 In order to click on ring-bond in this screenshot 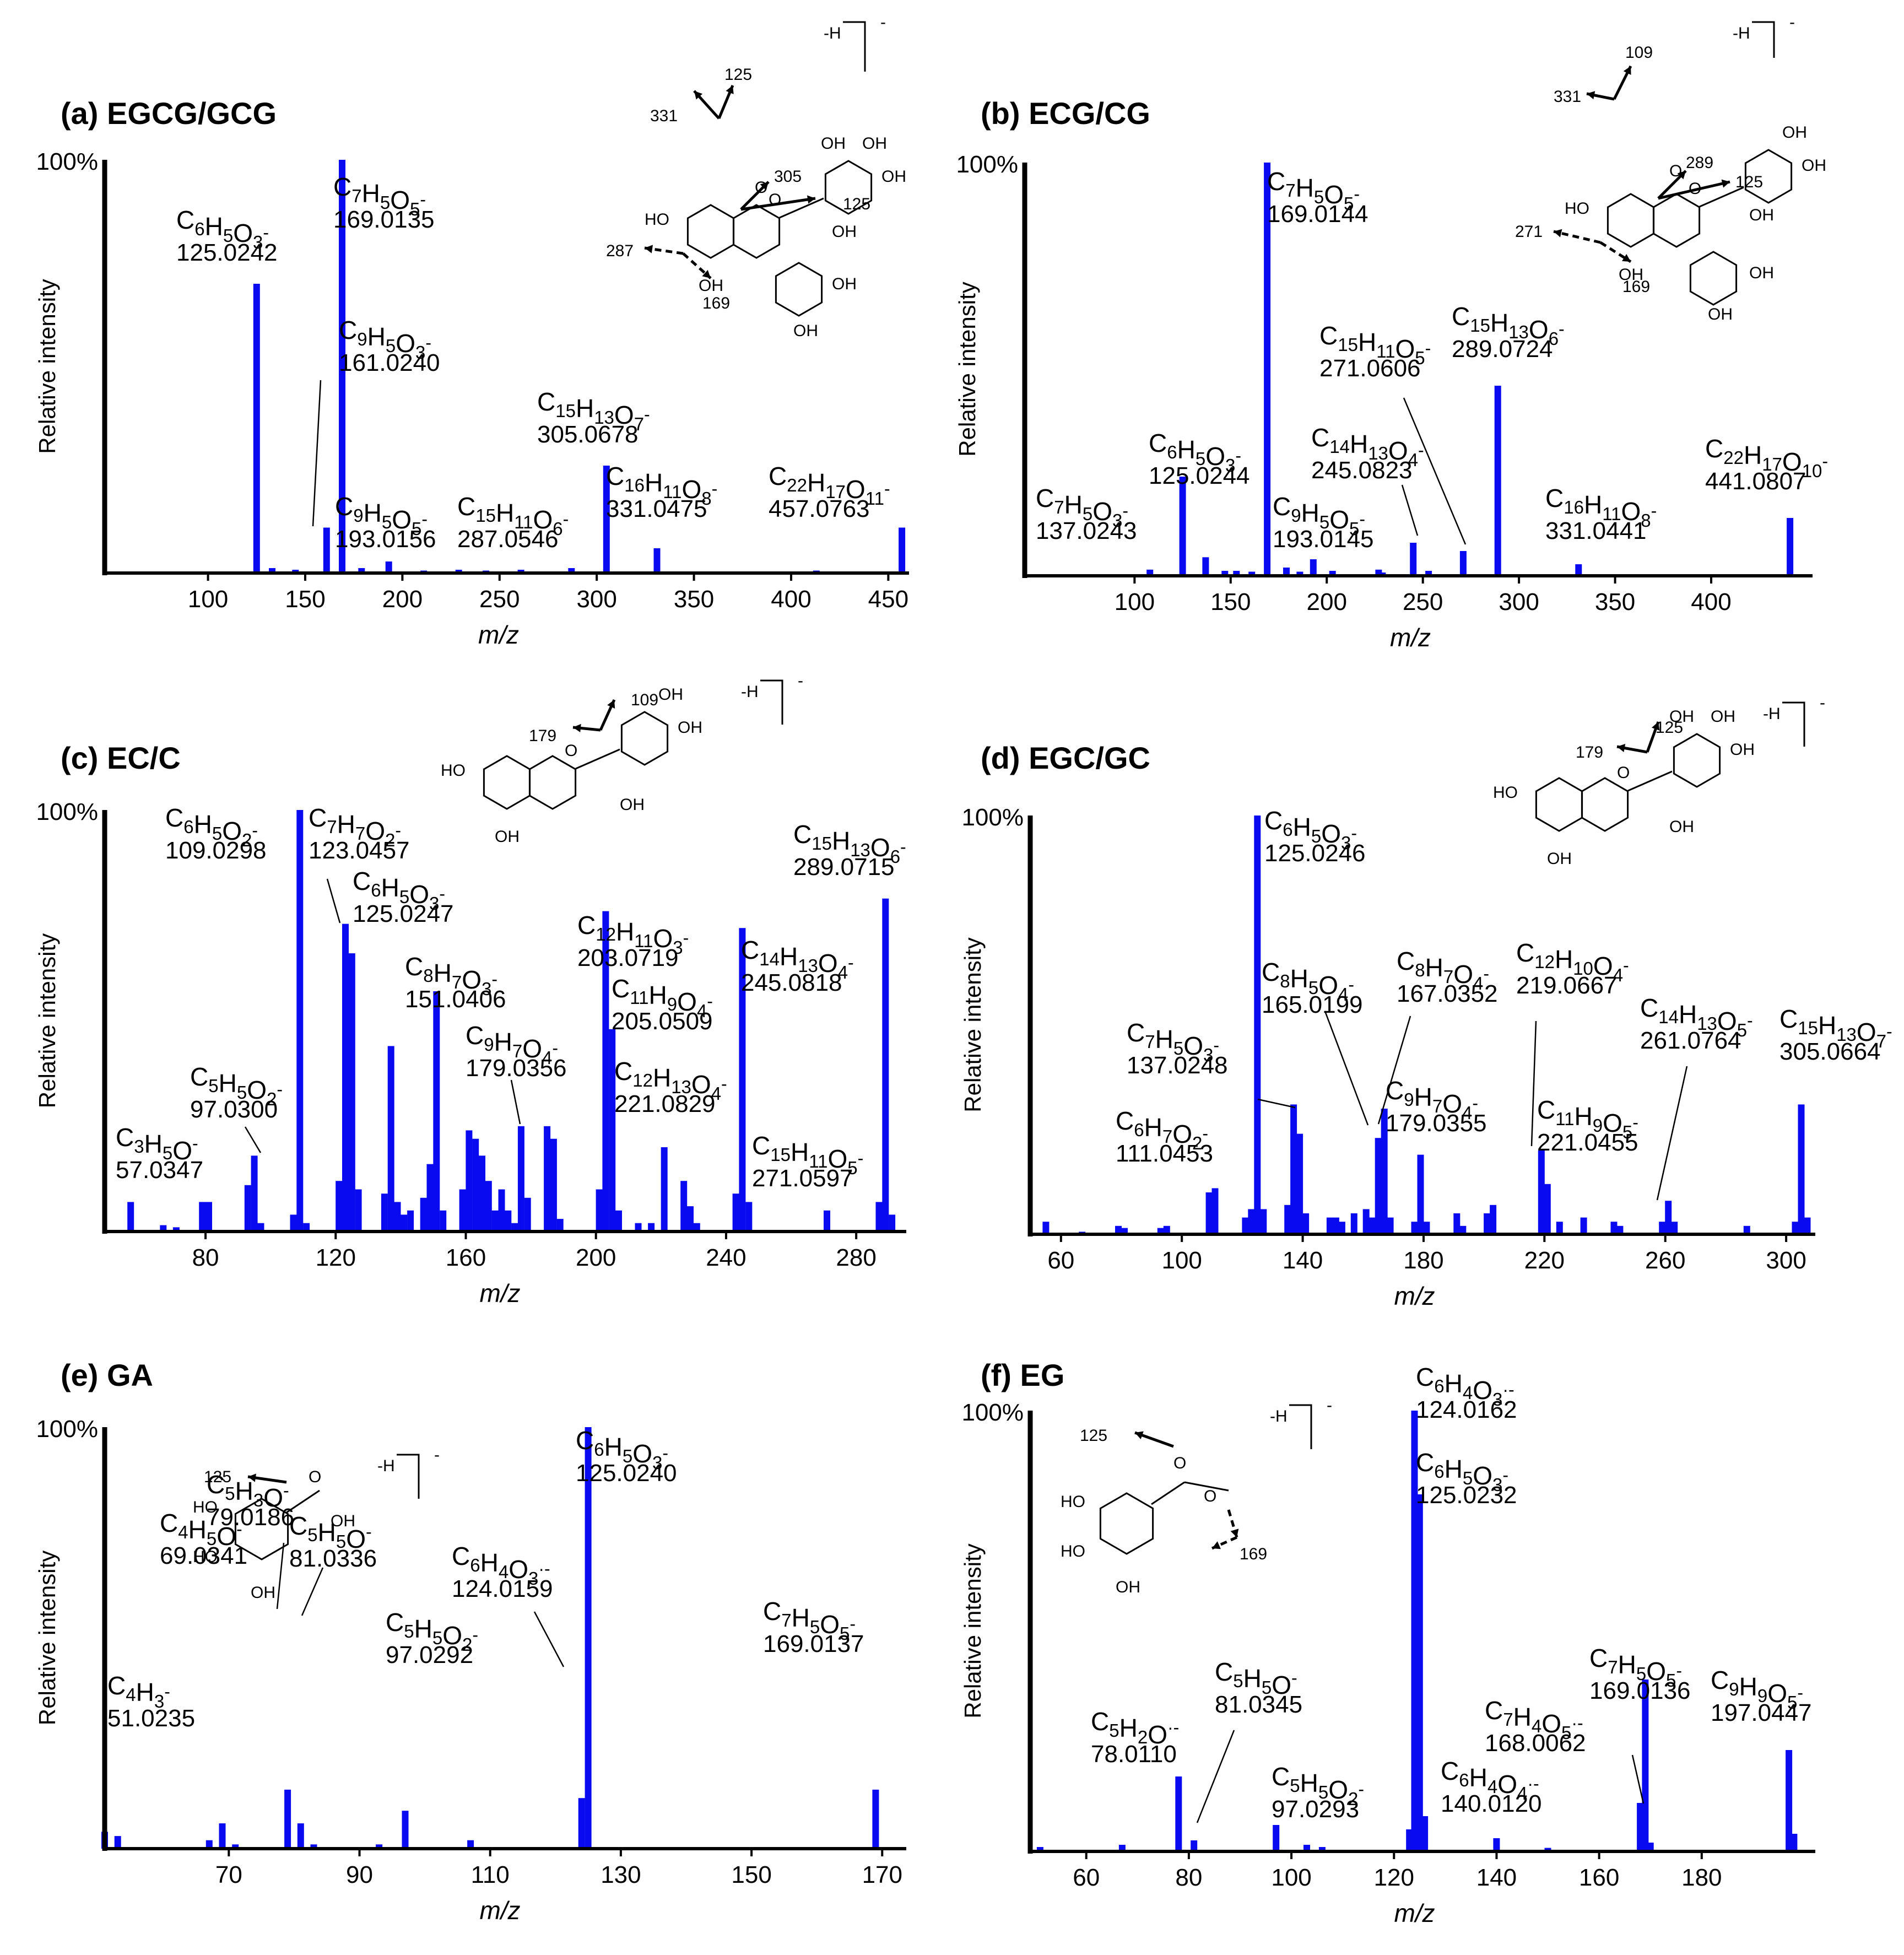, I will do `click(711, 231)`.